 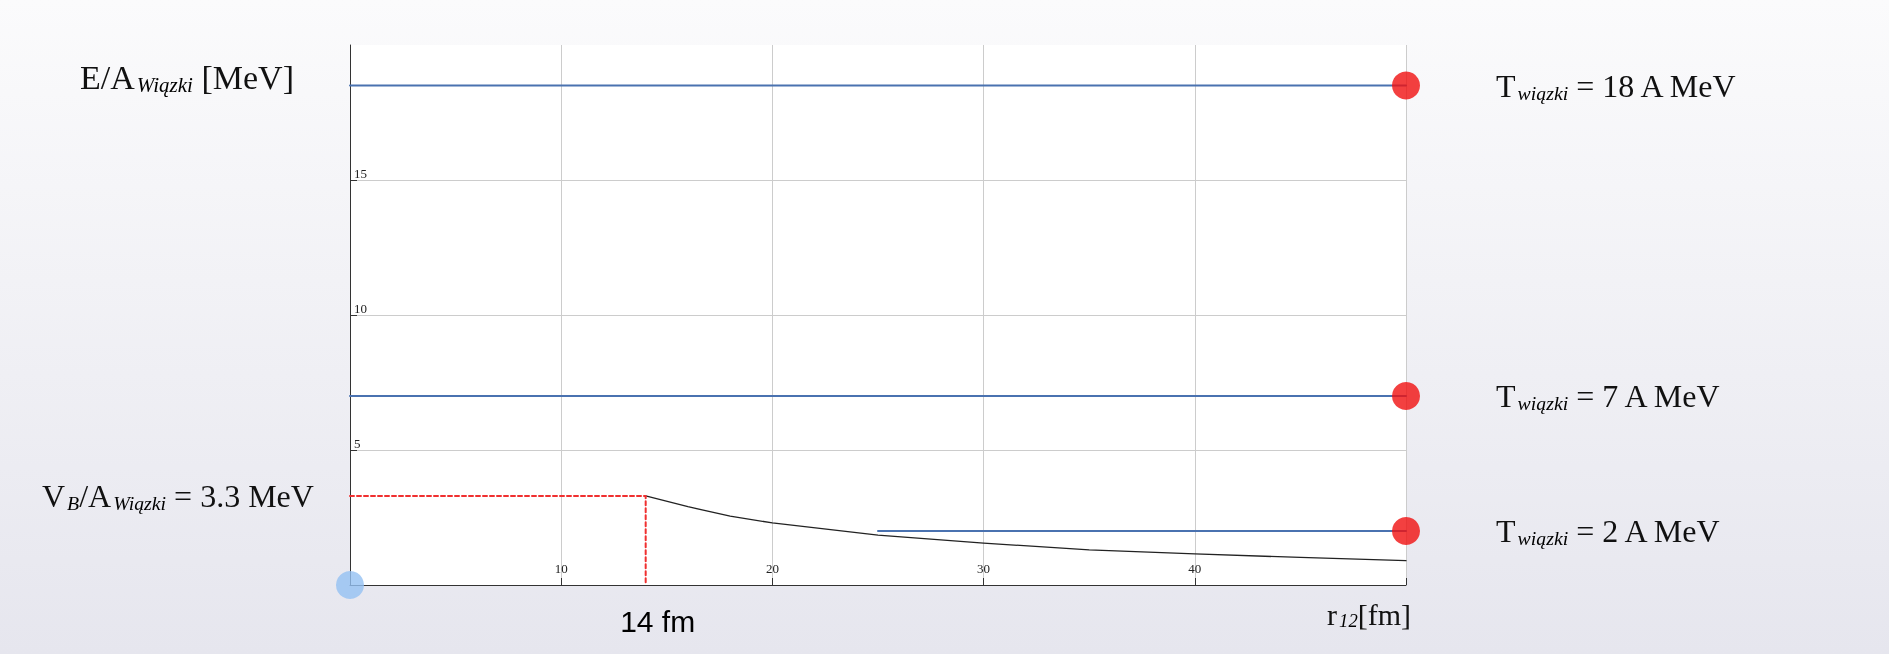 I want to click on y-tick-label: 15, so click(x=360, y=173).